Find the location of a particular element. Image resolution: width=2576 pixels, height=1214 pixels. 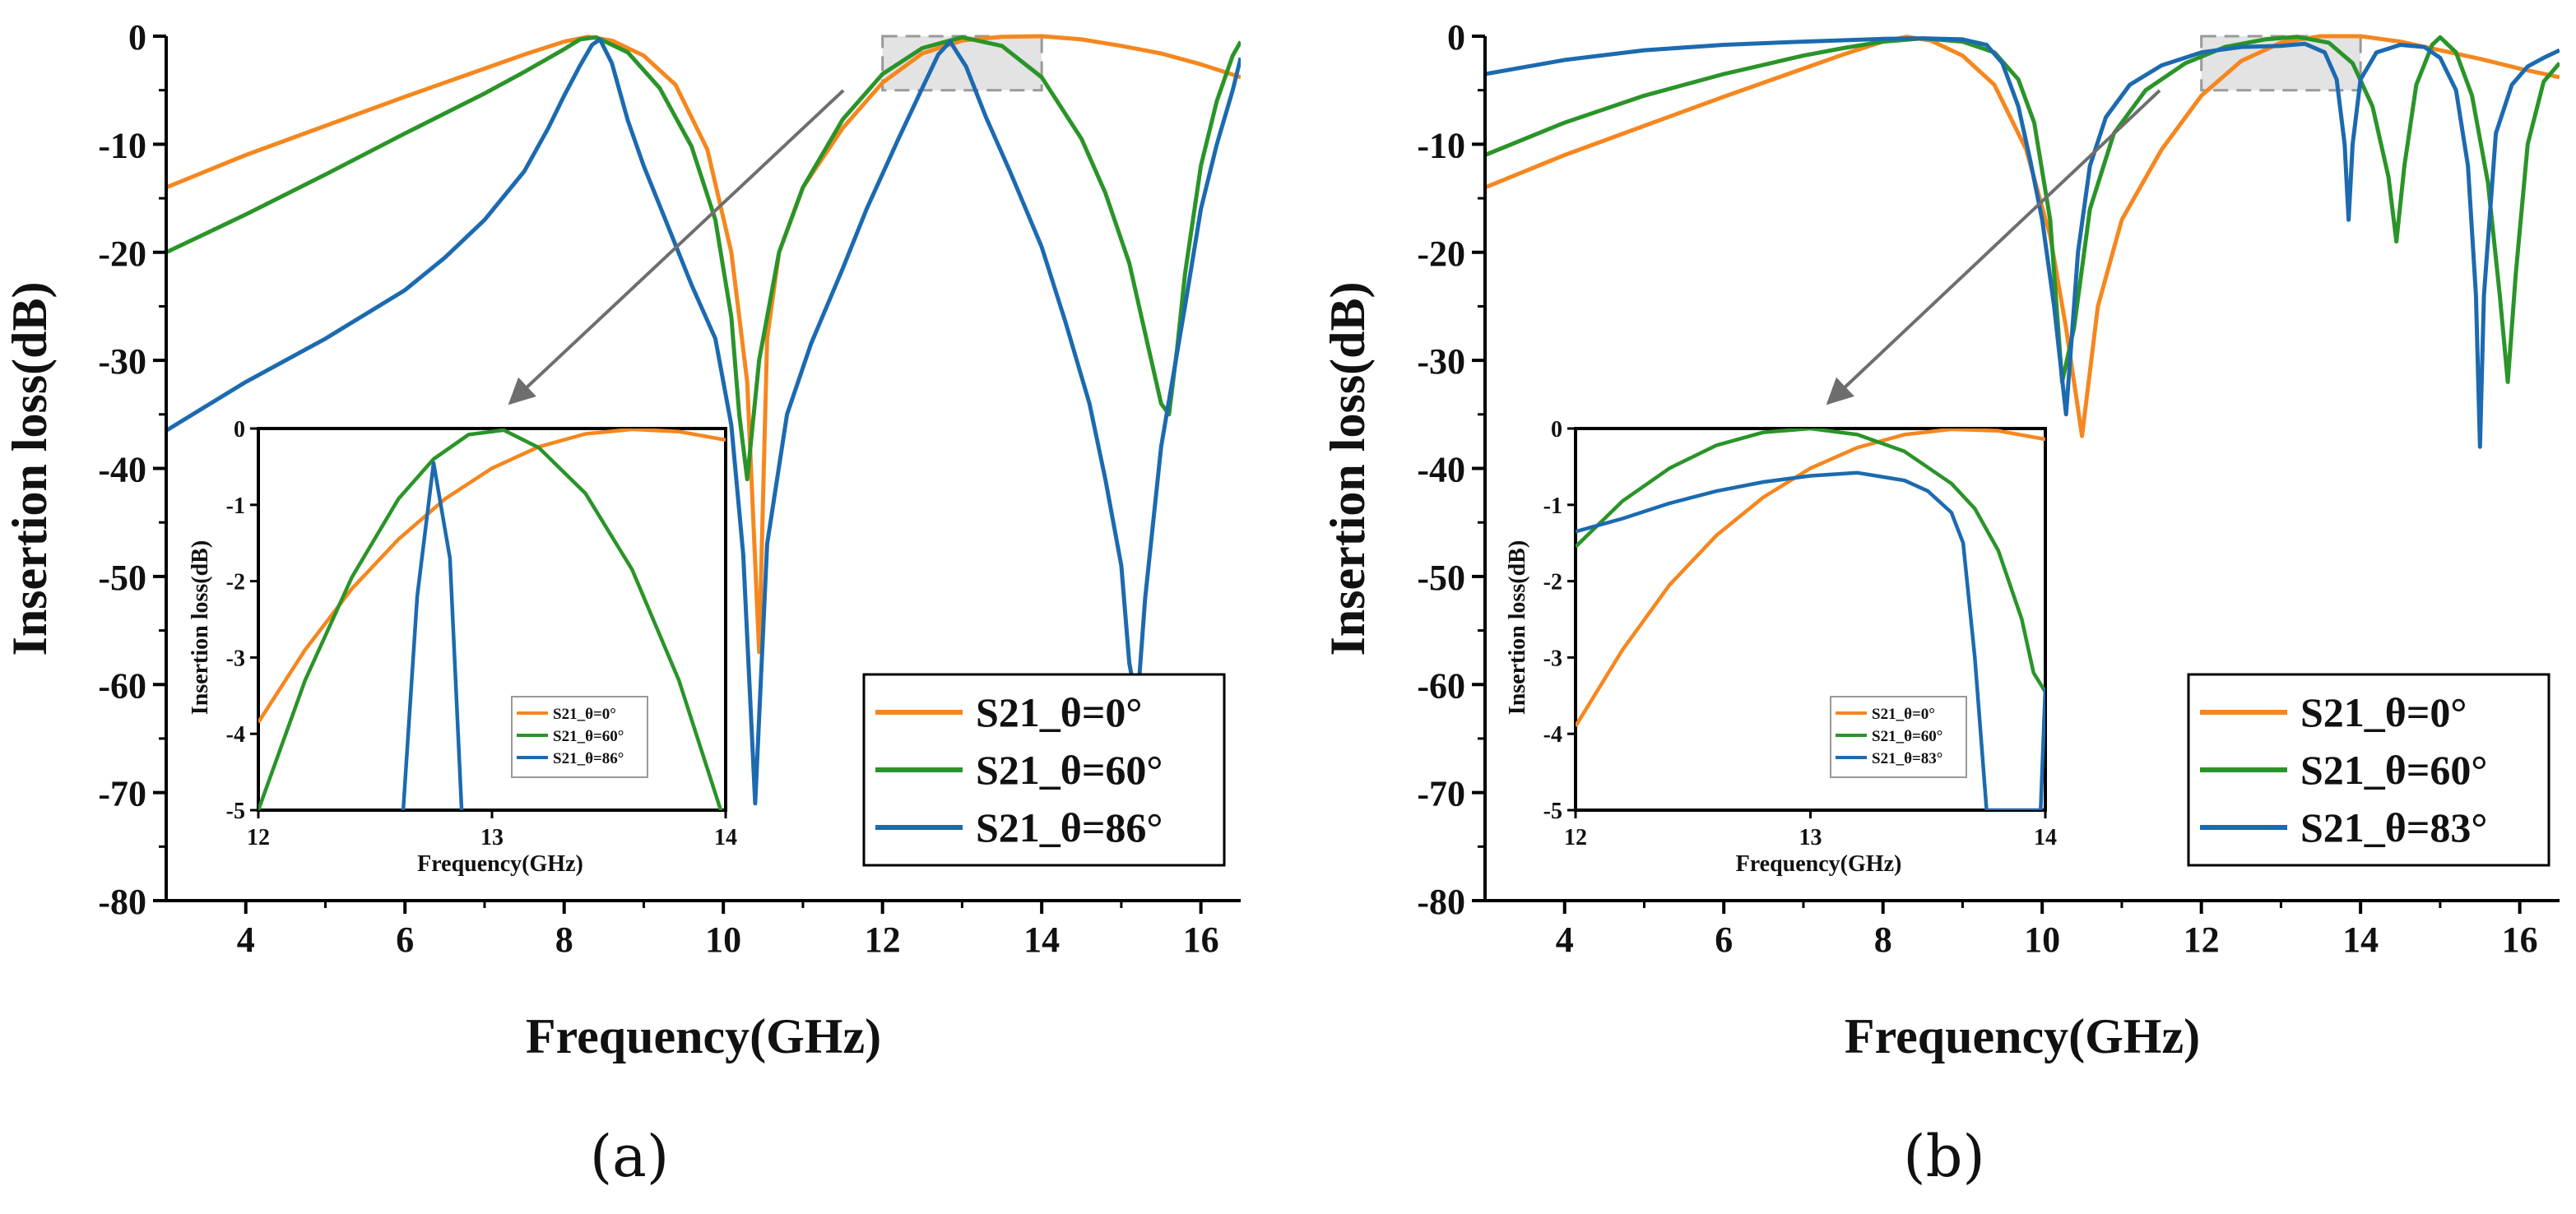

inset-legend-label: S21_θ=83° is located at coordinates (1907, 759).